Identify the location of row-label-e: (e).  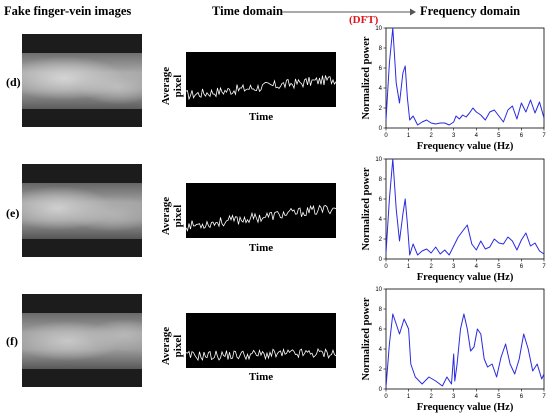
(13, 213).